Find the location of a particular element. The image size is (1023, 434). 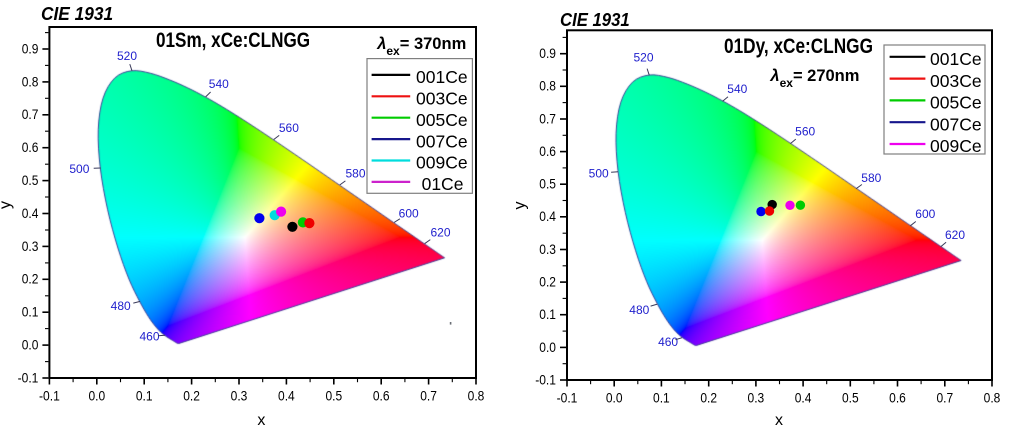

svg-text: 01Ce is located at coordinates (443, 184).